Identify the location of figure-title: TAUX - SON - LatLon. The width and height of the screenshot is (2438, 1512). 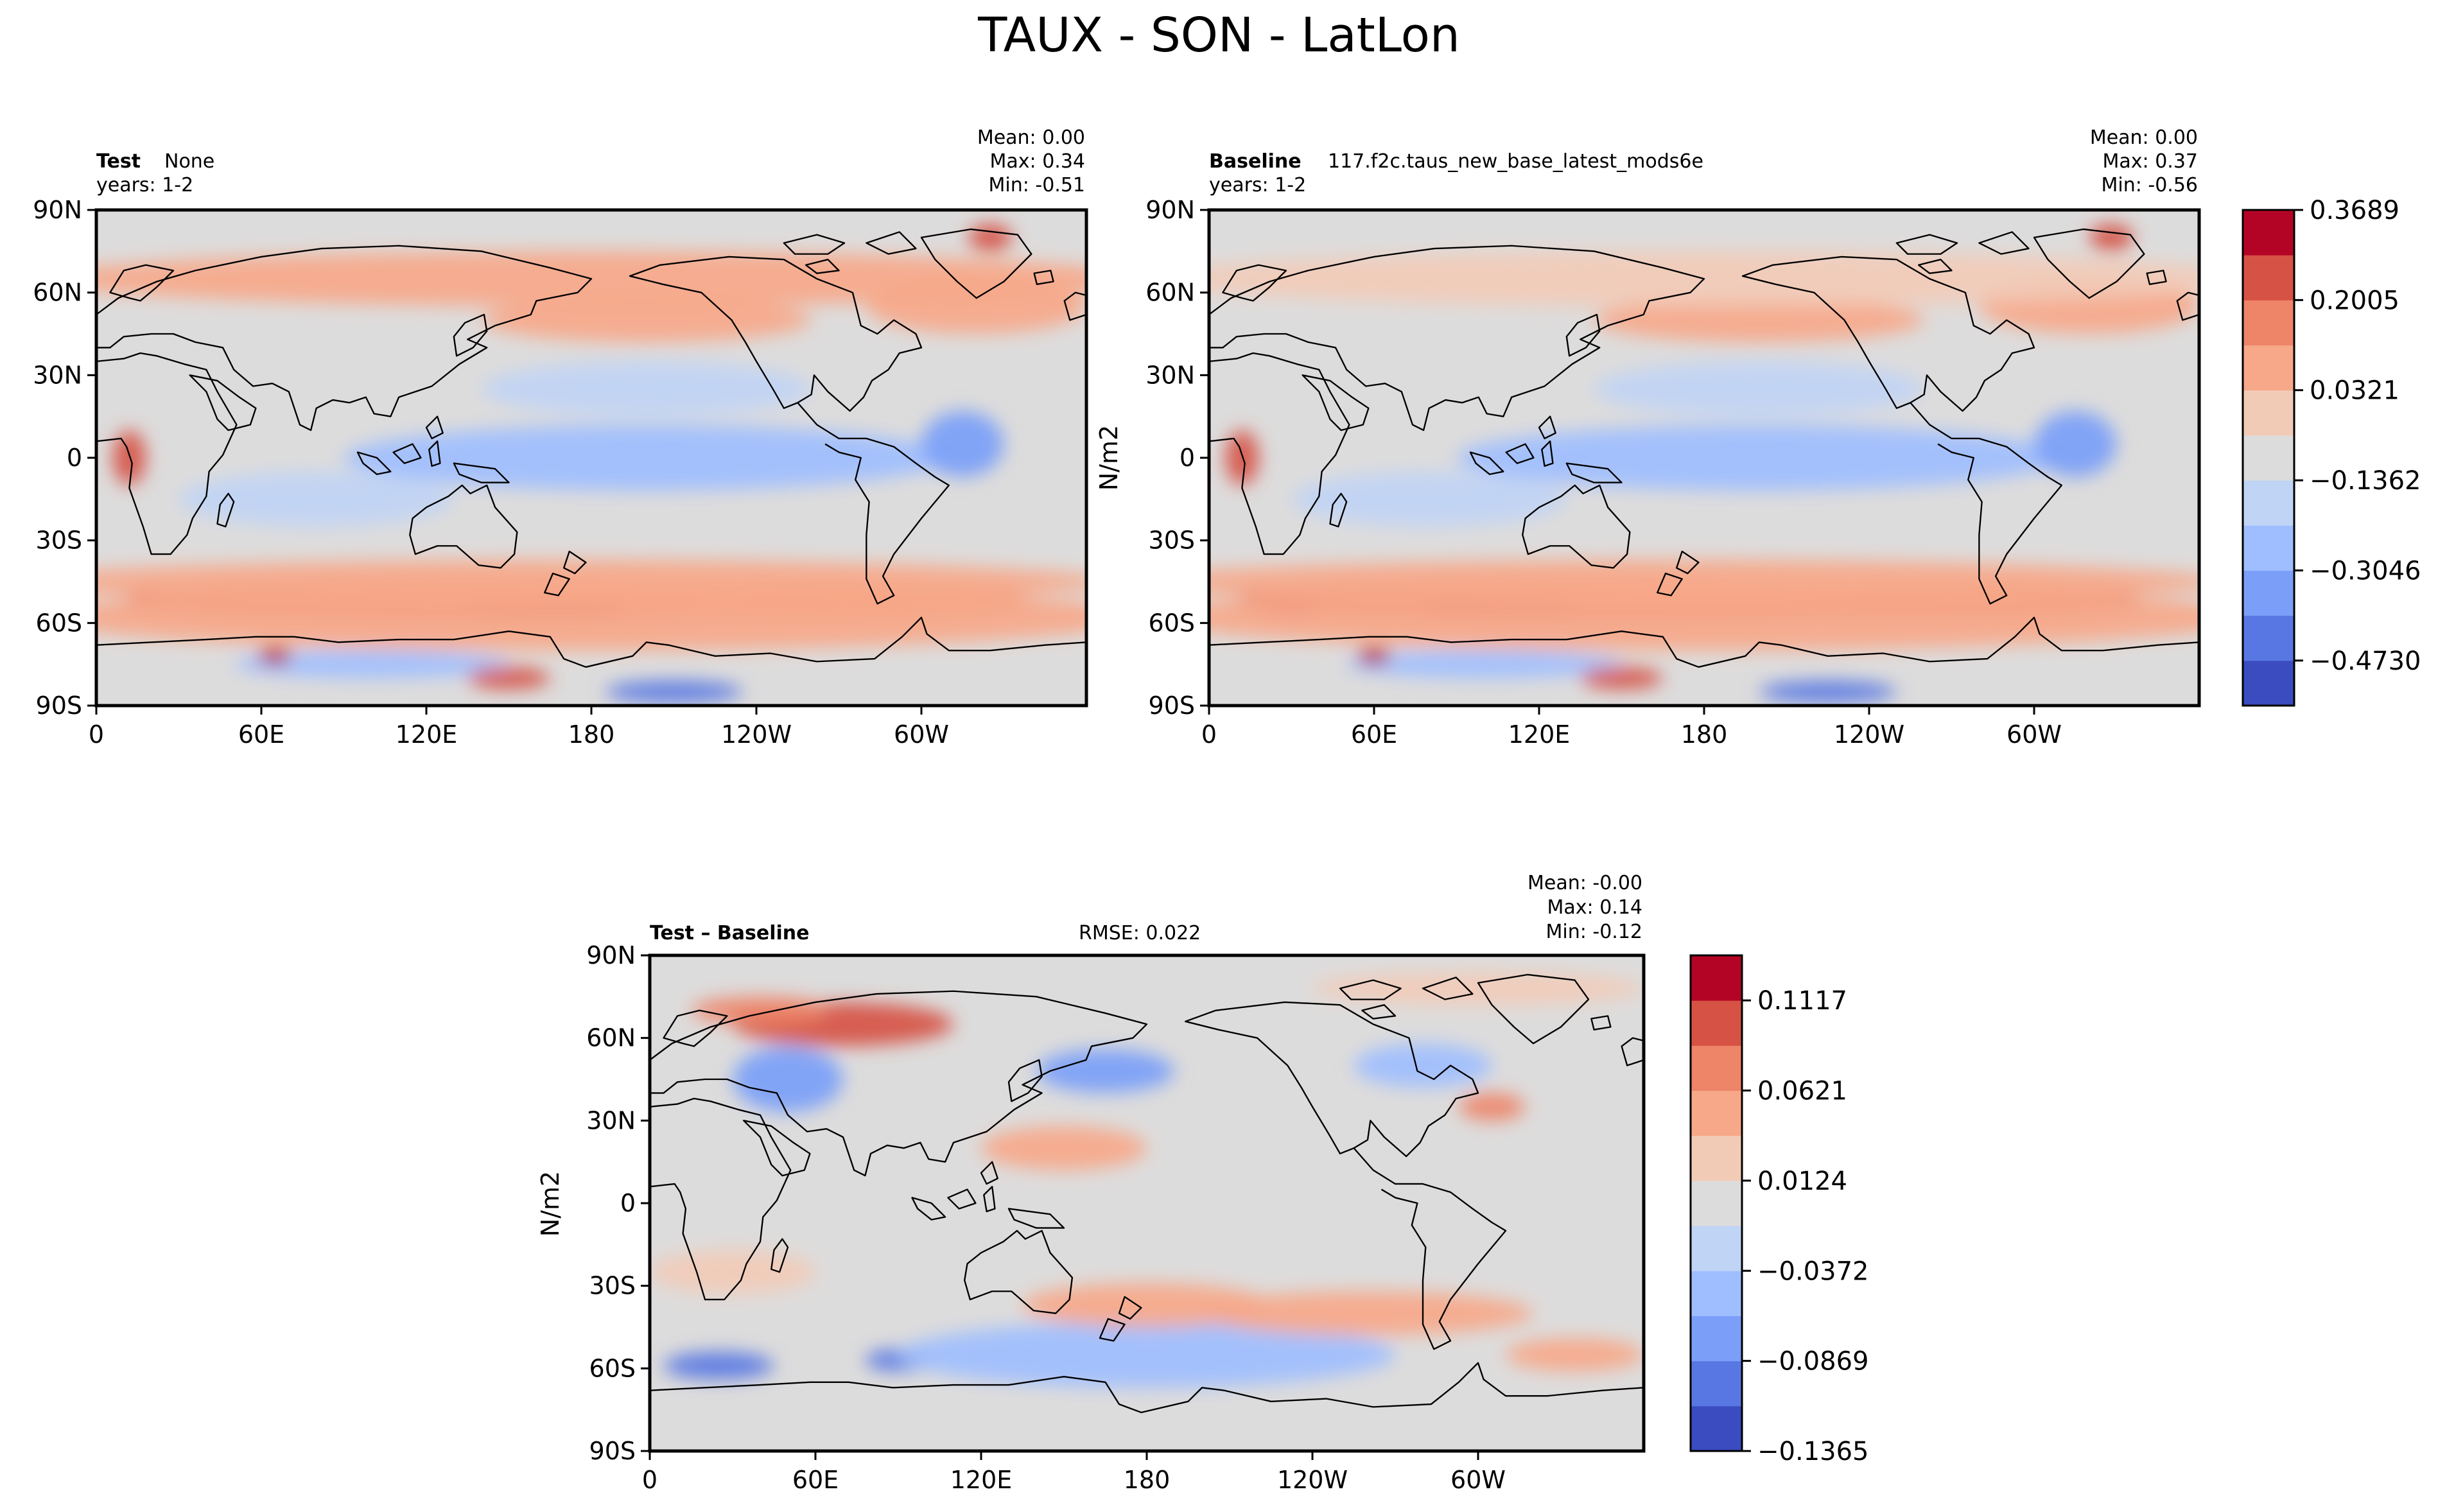
(1219, 35).